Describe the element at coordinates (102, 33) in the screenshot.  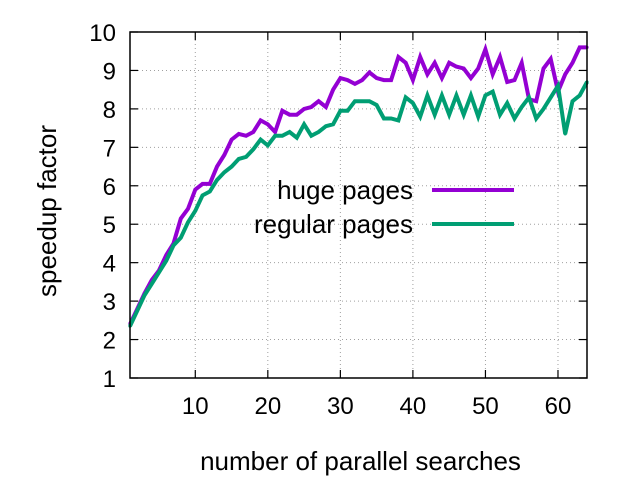
I see `y-tick-label: 10` at that location.